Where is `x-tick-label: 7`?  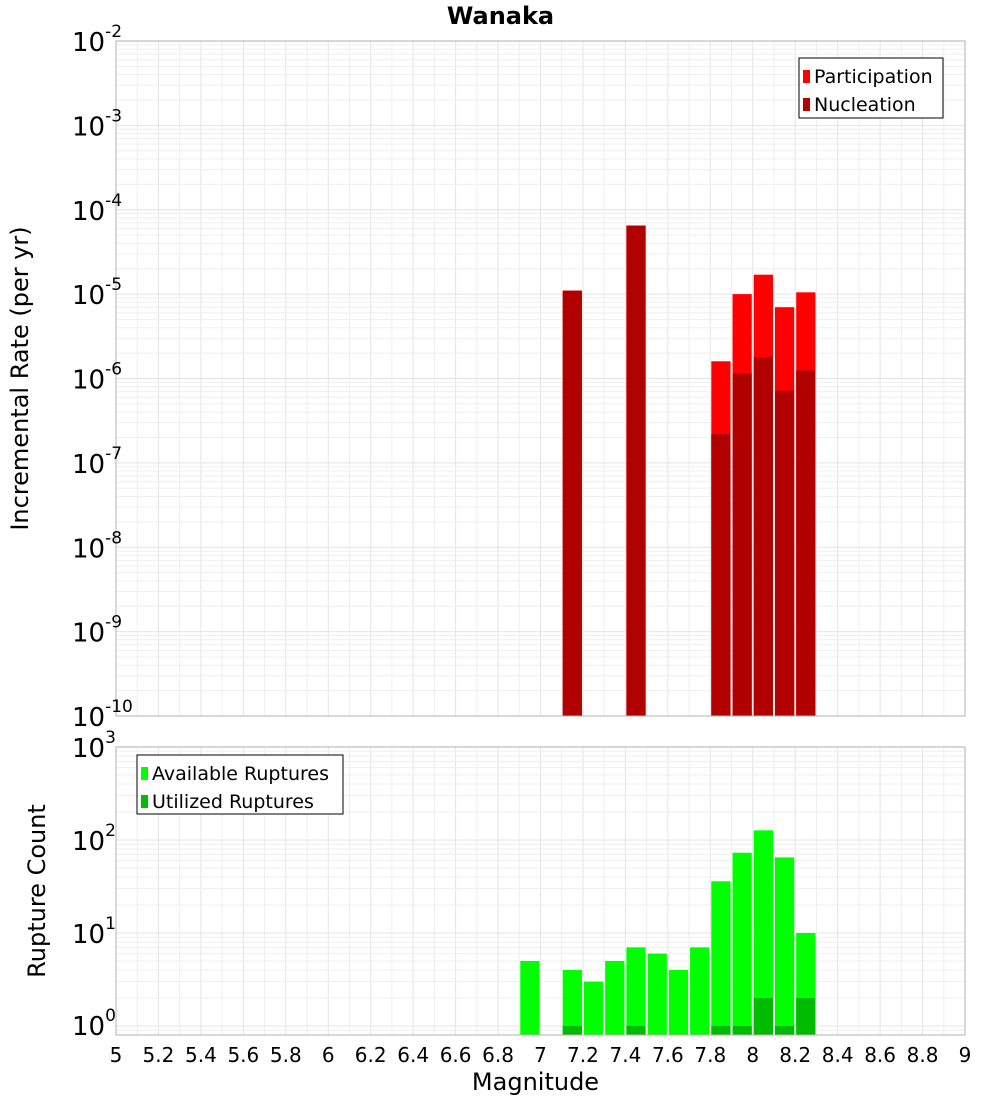 x-tick-label: 7 is located at coordinates (540, 1055).